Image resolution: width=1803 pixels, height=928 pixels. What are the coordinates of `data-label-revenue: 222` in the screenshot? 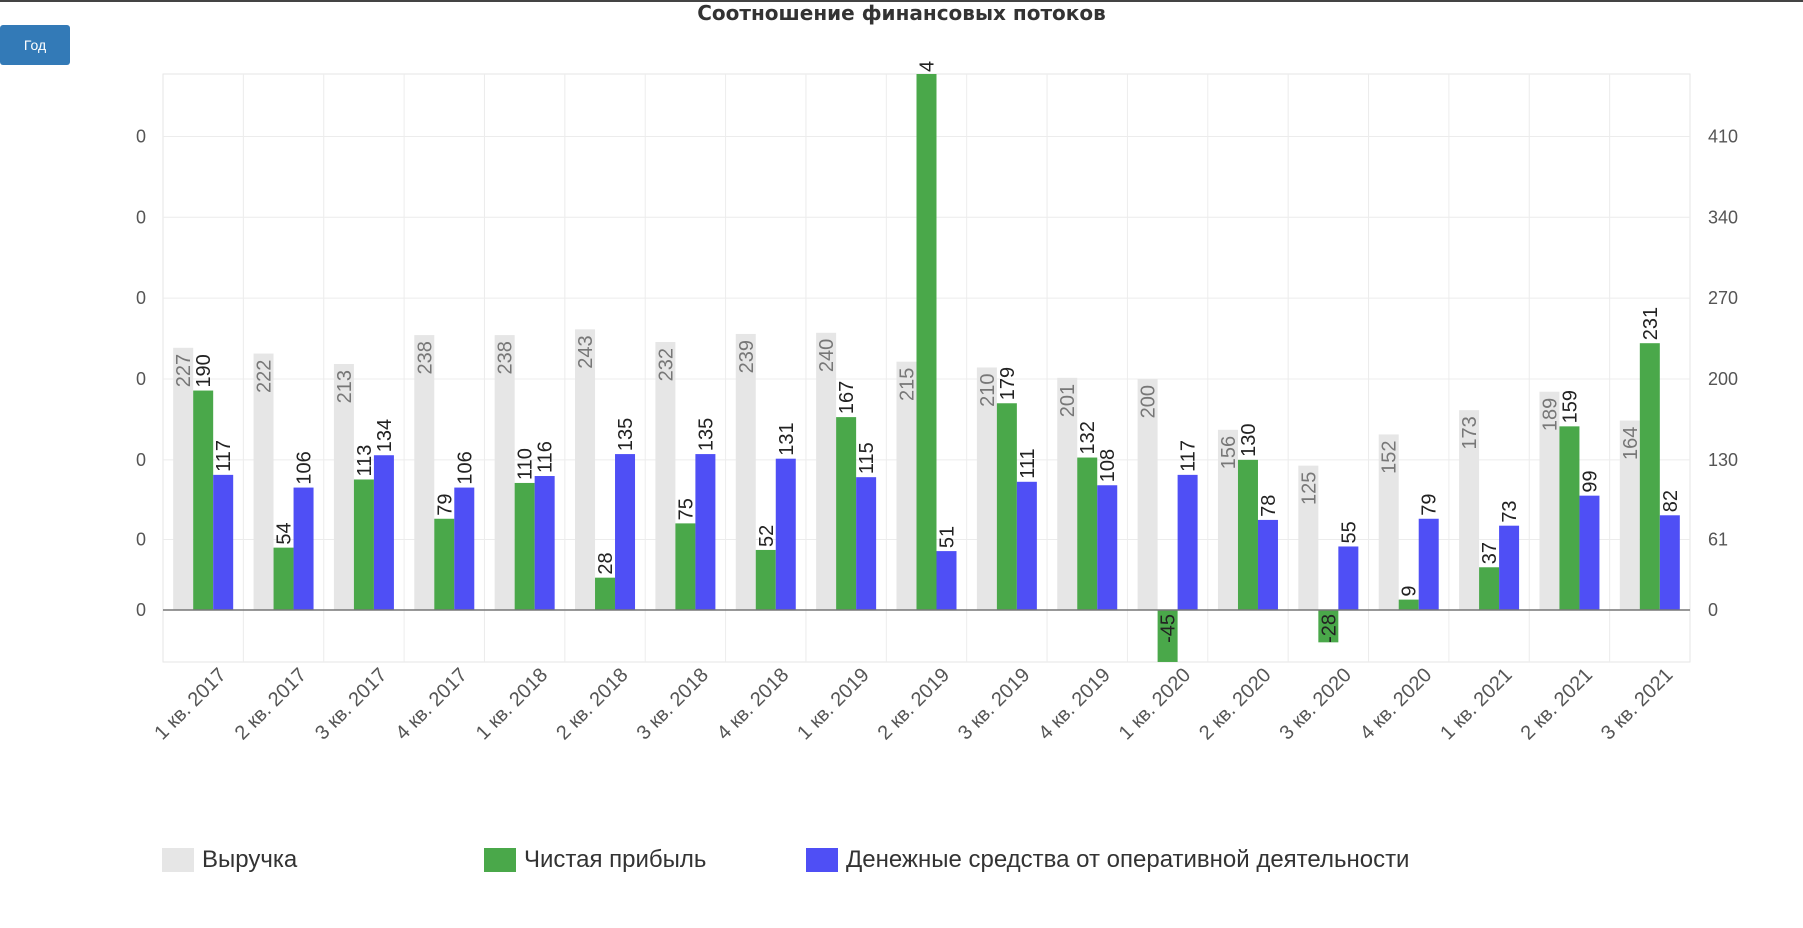 It's located at (265, 376).